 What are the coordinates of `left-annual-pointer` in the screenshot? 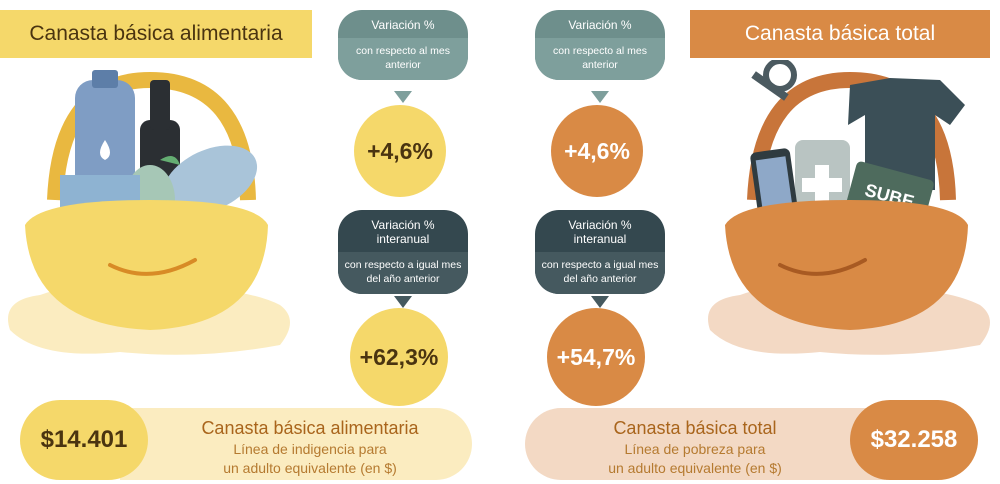 It's located at (403, 302).